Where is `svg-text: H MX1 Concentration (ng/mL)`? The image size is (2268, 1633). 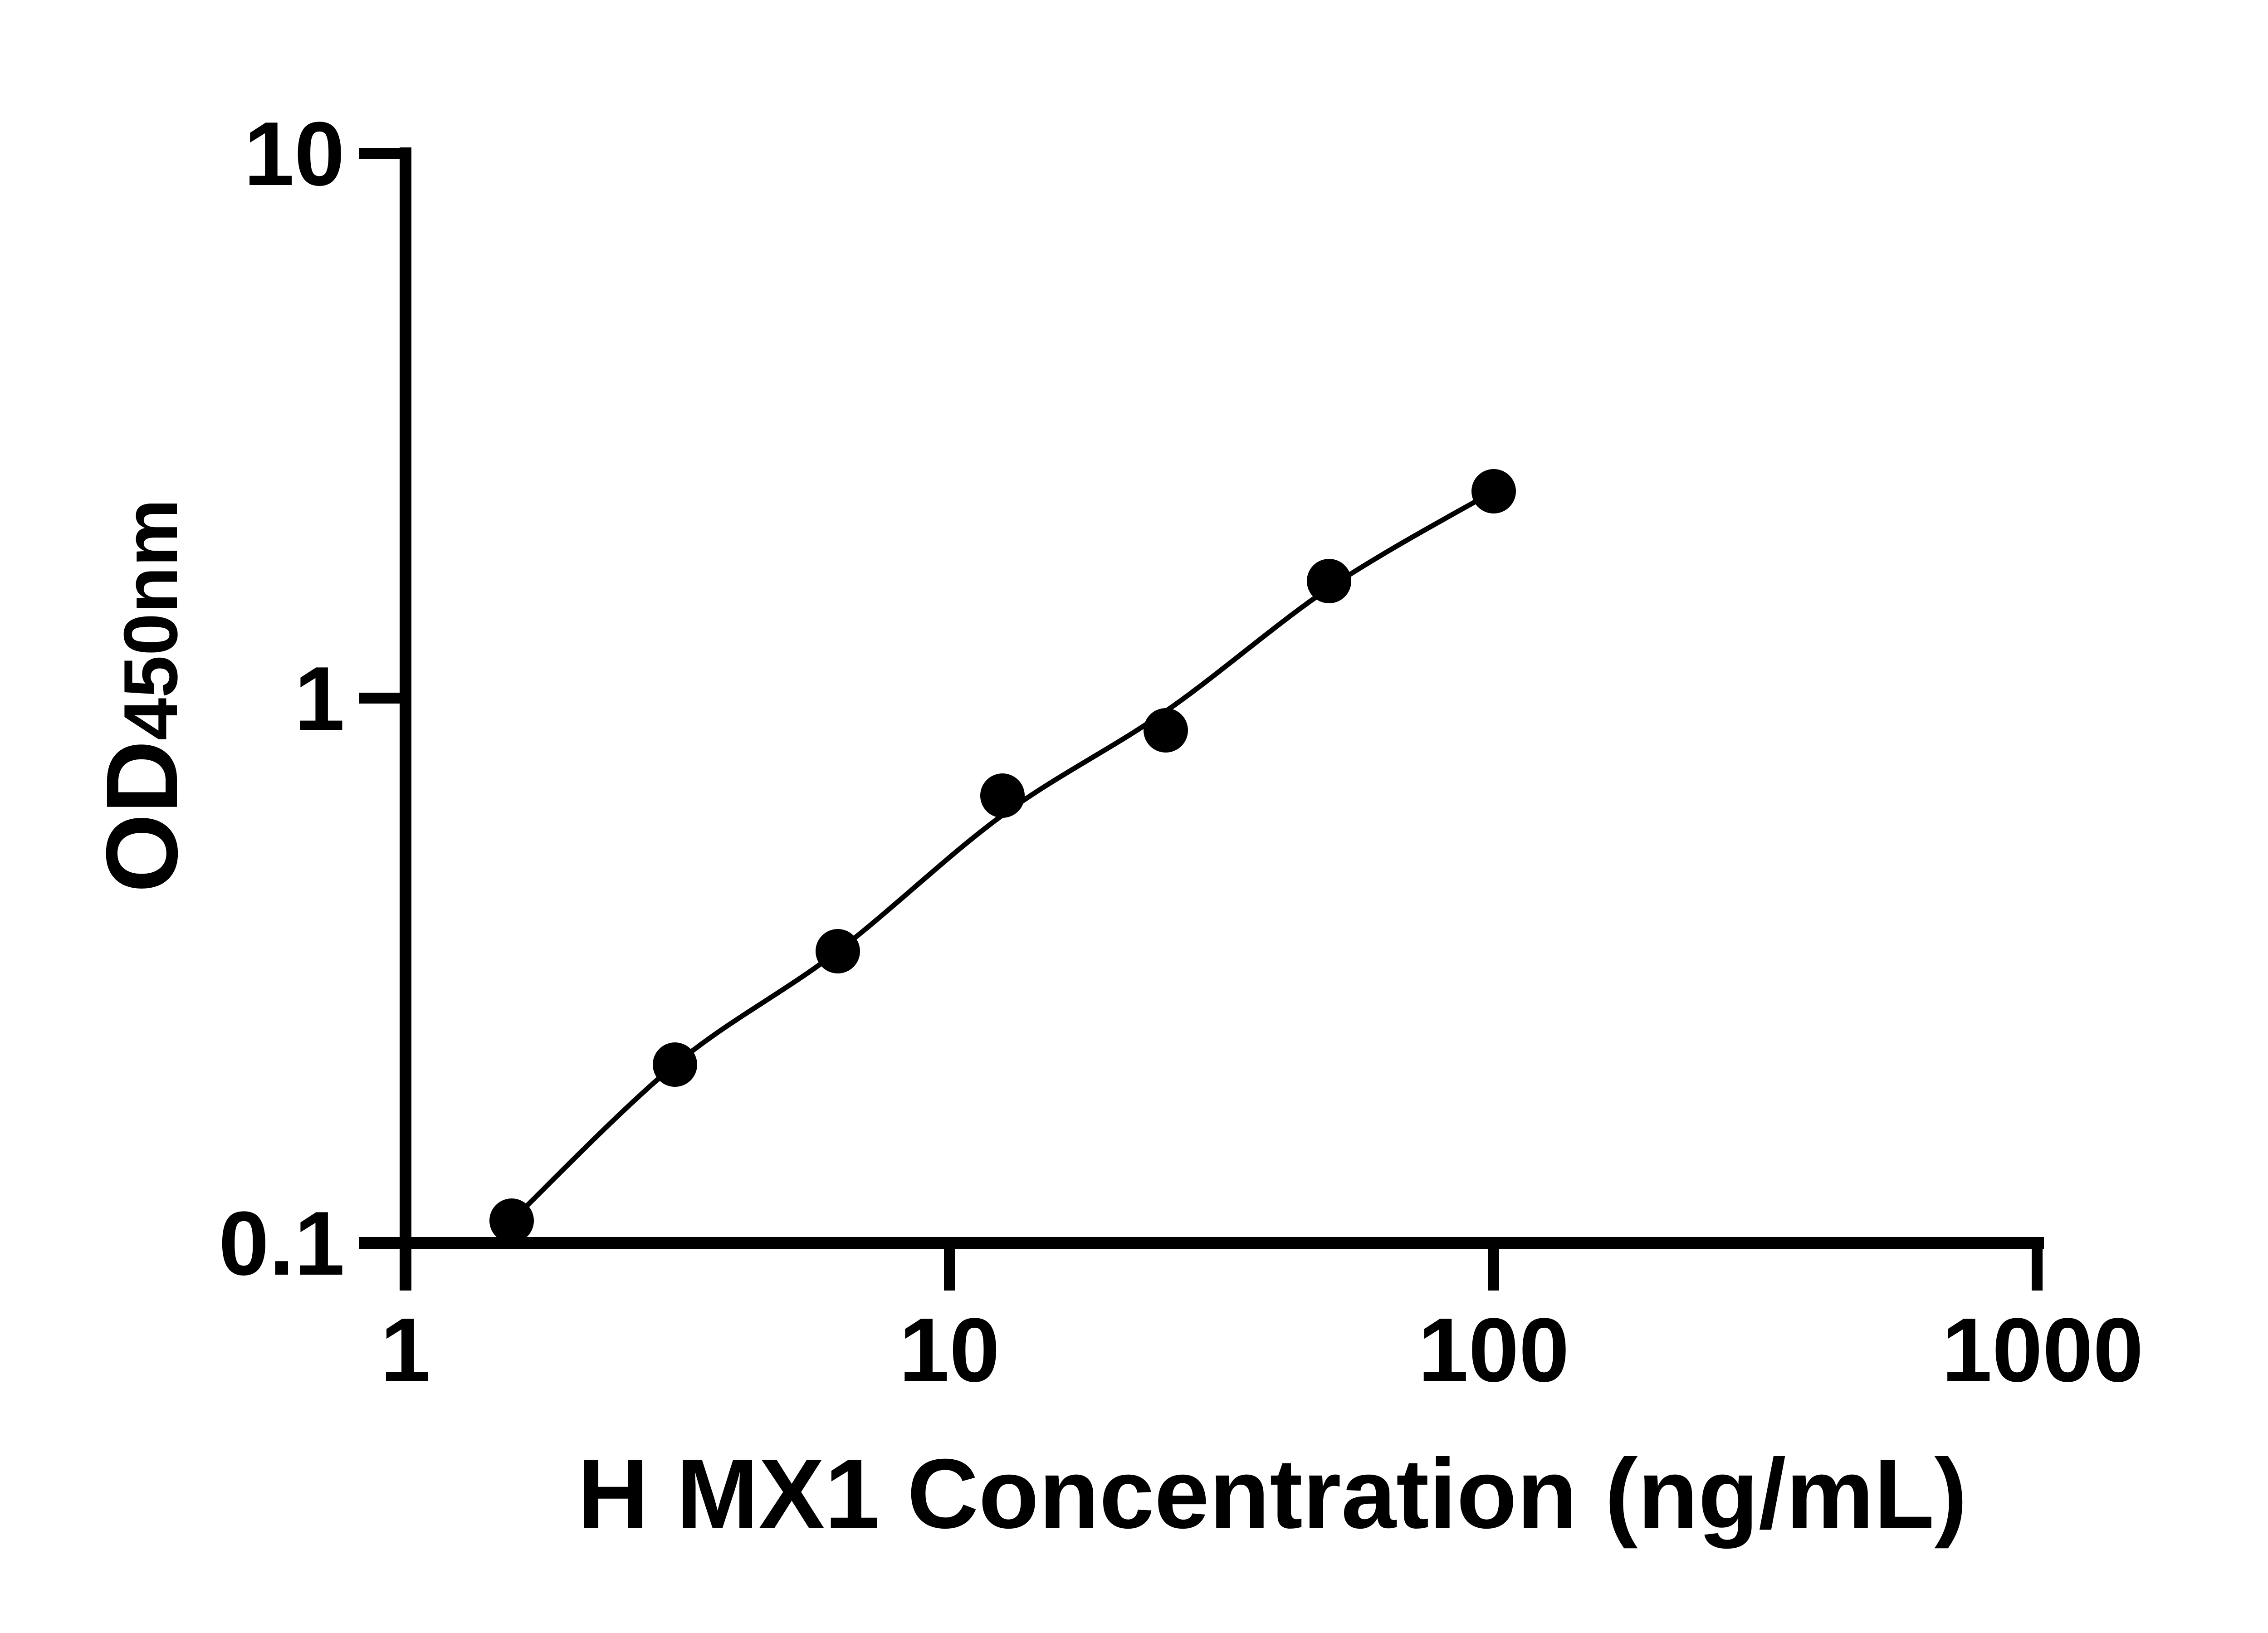 svg-text: H MX1 Concentration (ng/mL) is located at coordinates (1272, 1494).